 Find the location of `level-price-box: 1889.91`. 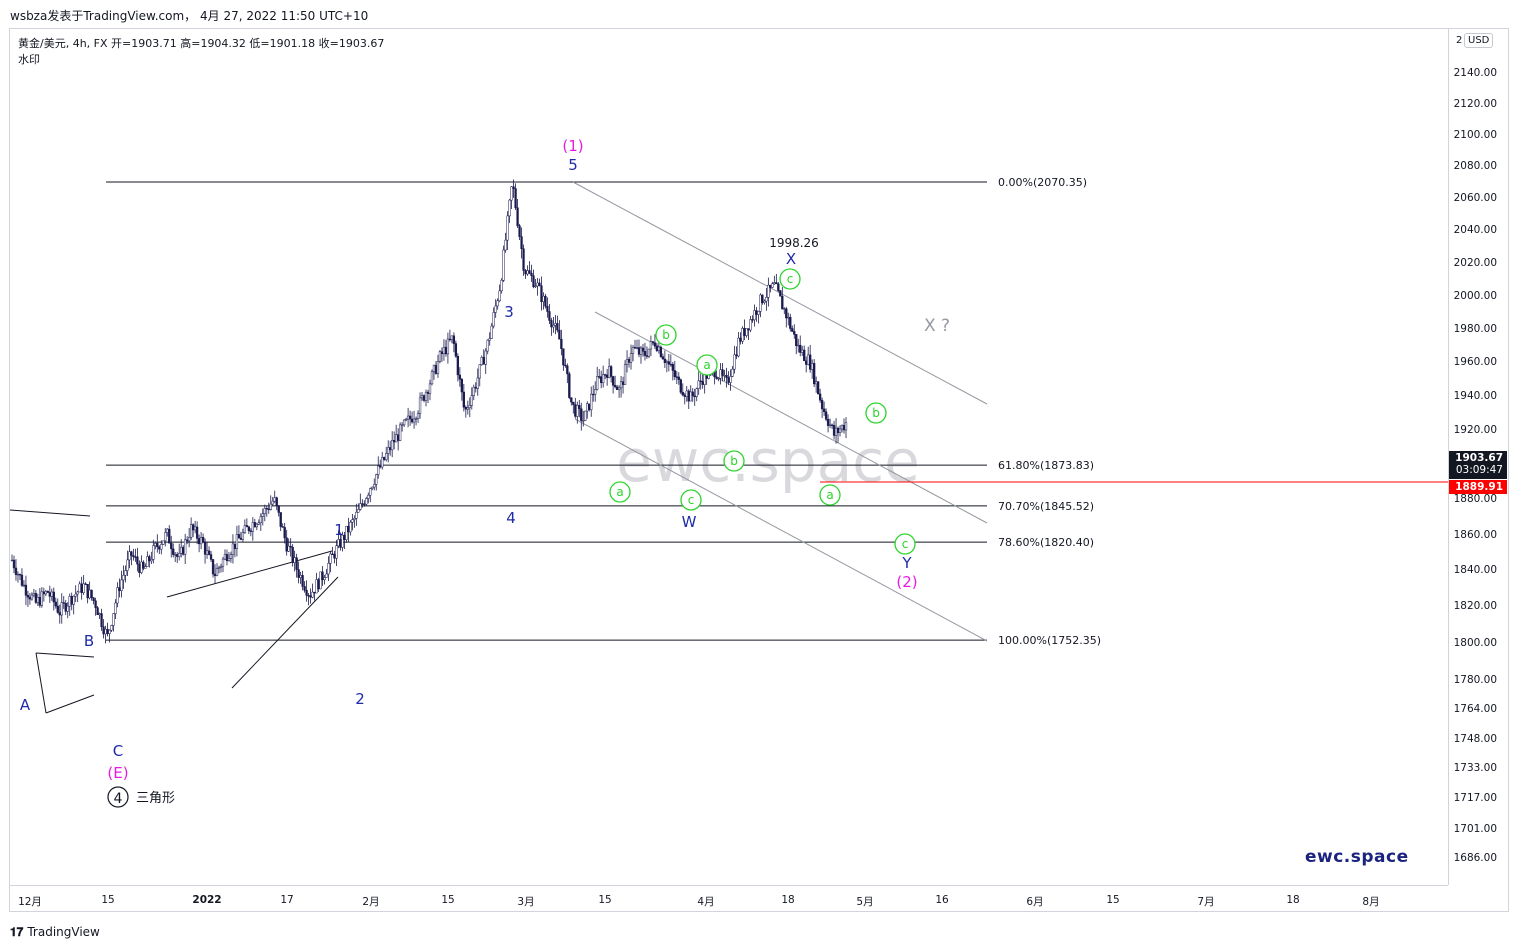

level-price-box: 1889.91 is located at coordinates (1478, 487).